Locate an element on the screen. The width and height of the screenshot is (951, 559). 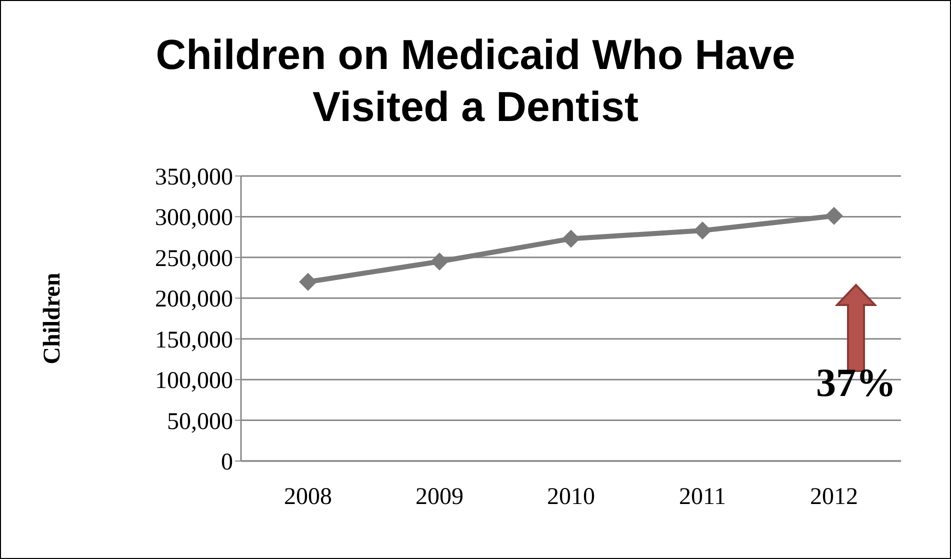
x-tick-label: 2010 is located at coordinates (571, 497).